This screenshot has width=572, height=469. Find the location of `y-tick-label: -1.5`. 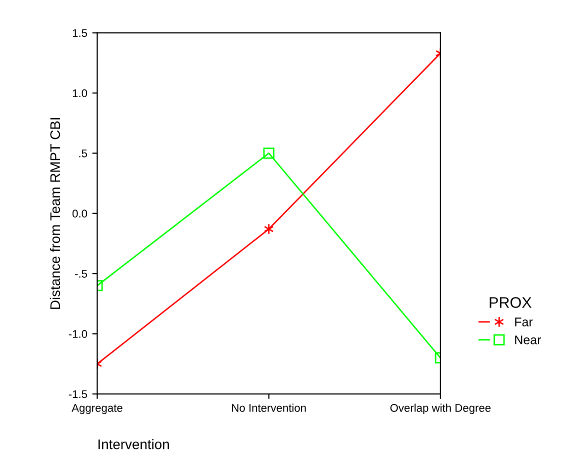

y-tick-label: -1.5 is located at coordinates (78, 394).